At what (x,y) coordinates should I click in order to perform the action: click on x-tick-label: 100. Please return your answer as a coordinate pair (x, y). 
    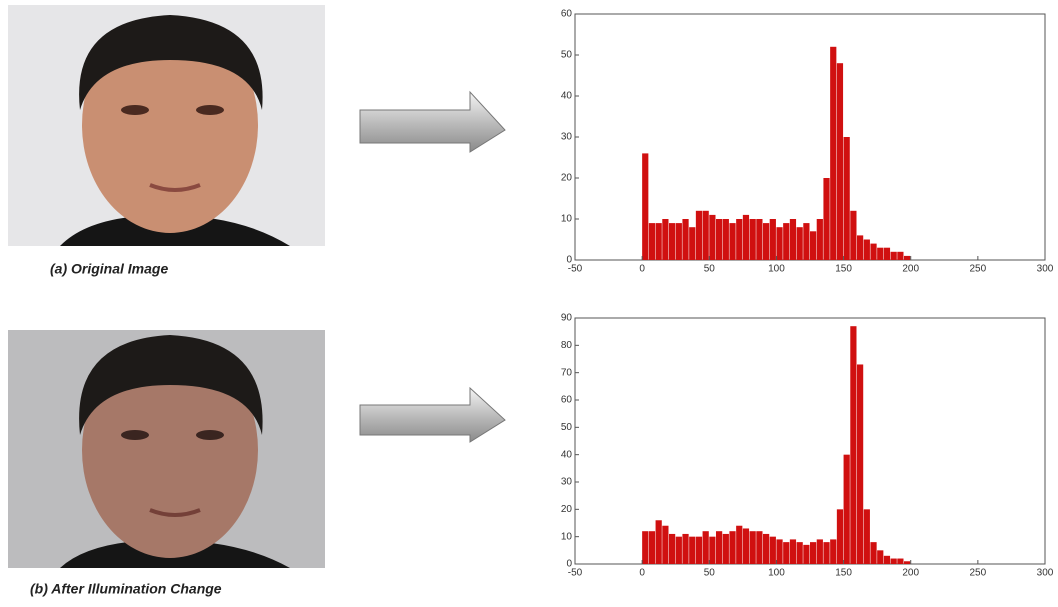
    Looking at the image, I should click on (776, 269).